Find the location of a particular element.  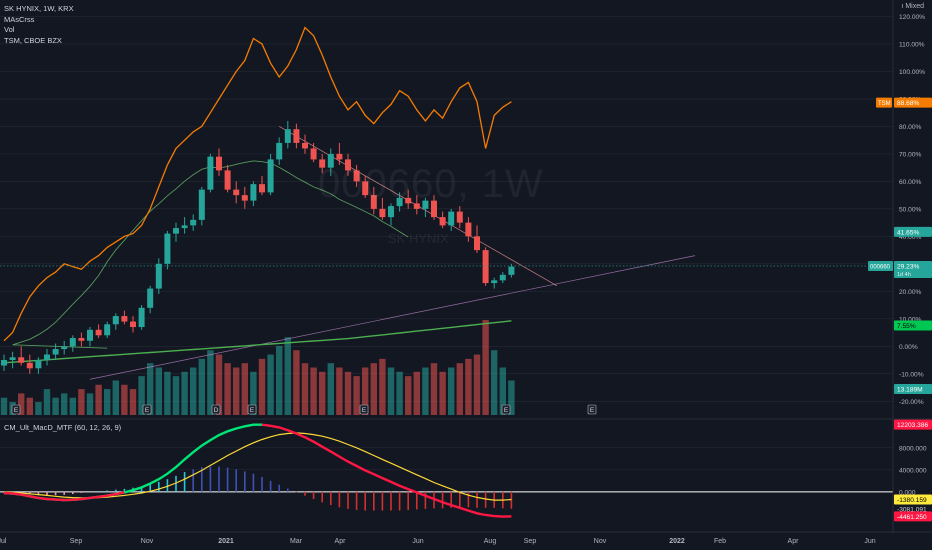

tsm-value-badge: 88.68% is located at coordinates (908, 103).